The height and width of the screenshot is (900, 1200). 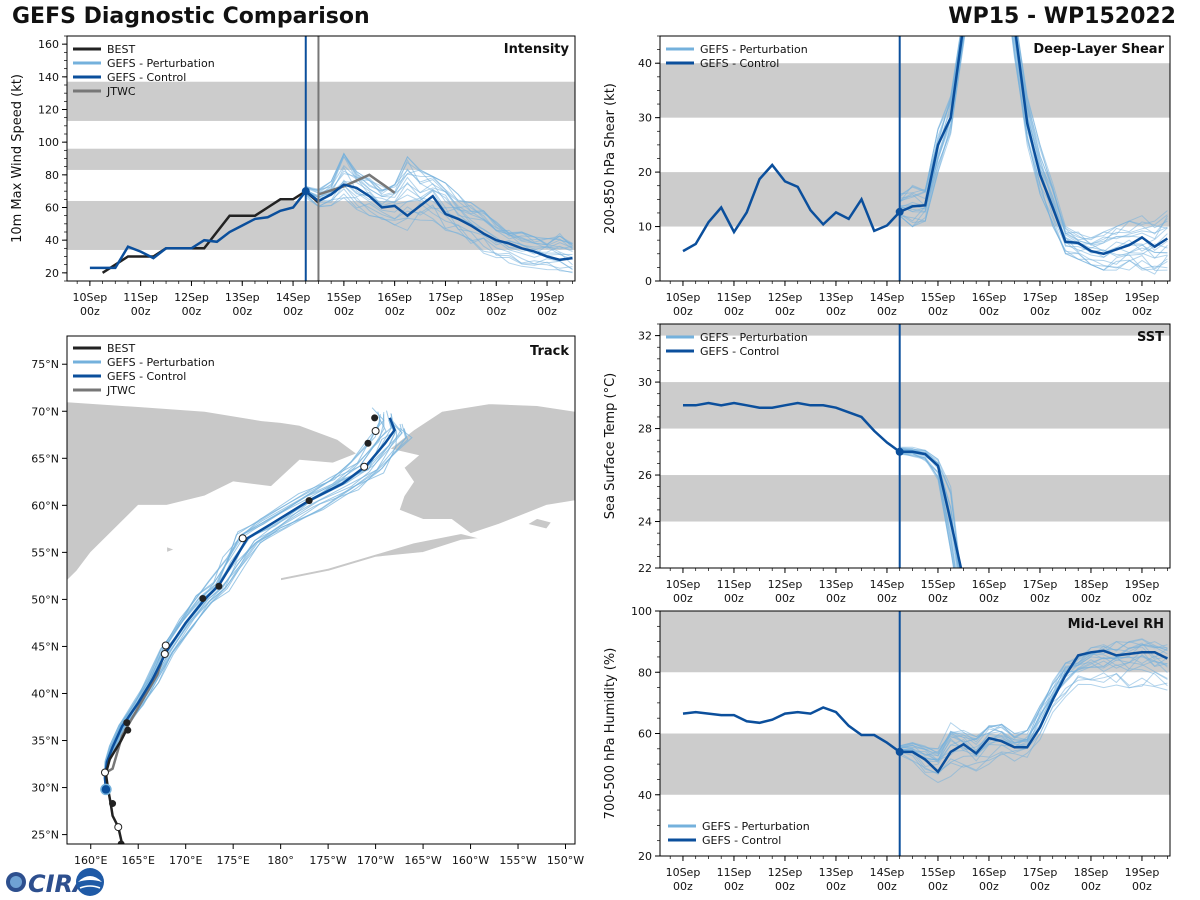 What do you see at coordinates (645, 172) in the screenshot?
I see `shear-ytick-label: 20` at bounding box center [645, 172].